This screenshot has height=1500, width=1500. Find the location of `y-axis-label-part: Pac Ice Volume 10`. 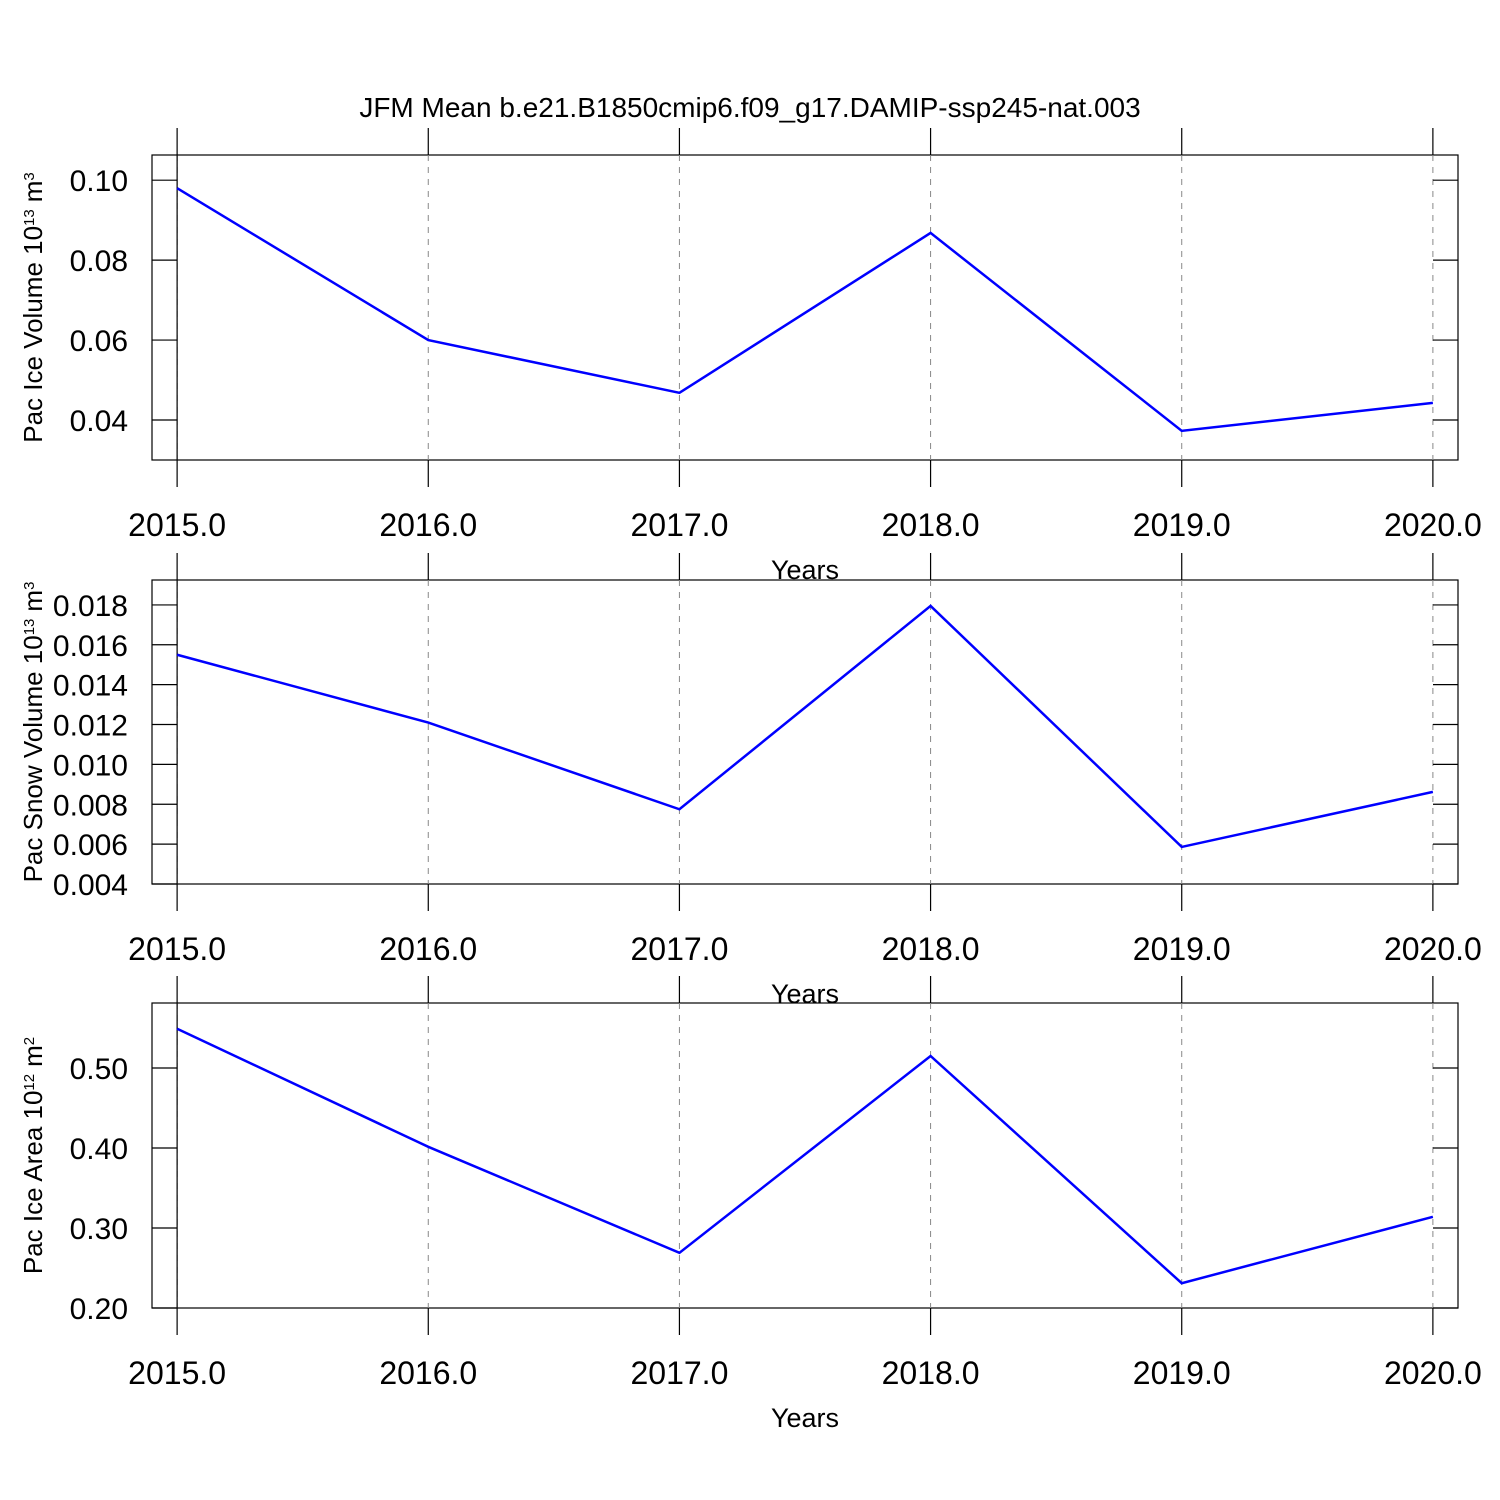

y-axis-label-part: Pac Ice Volume 10 is located at coordinates (33, 334).